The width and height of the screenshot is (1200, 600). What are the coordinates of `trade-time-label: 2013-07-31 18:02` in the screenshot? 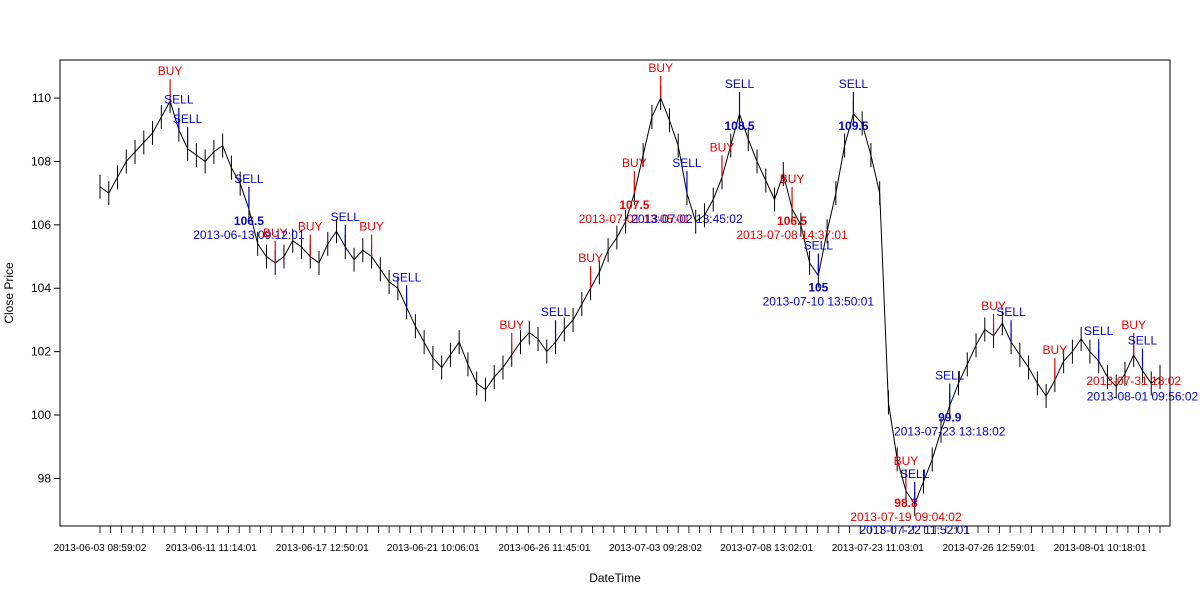 It's located at (1133, 381).